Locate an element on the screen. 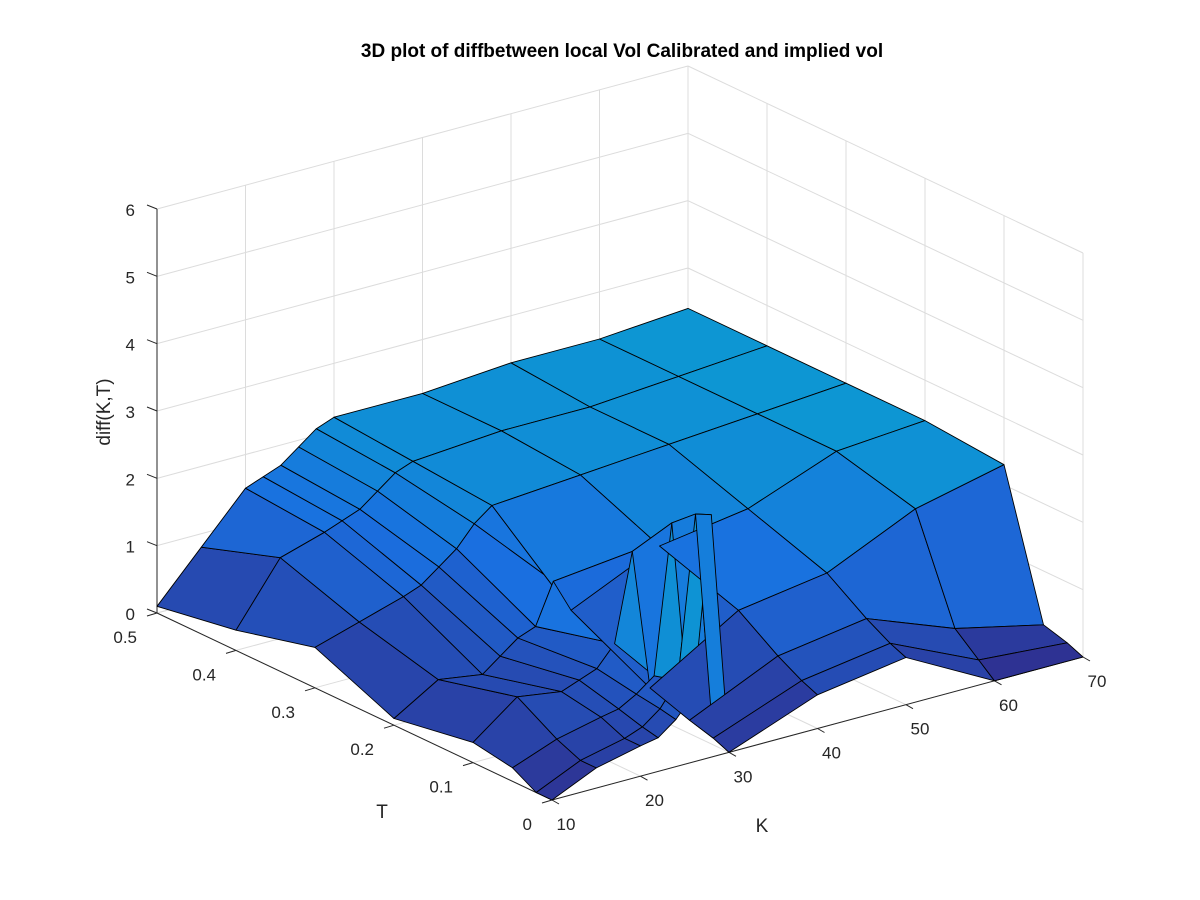  y-tick-label: 0.3 is located at coordinates (283, 712).